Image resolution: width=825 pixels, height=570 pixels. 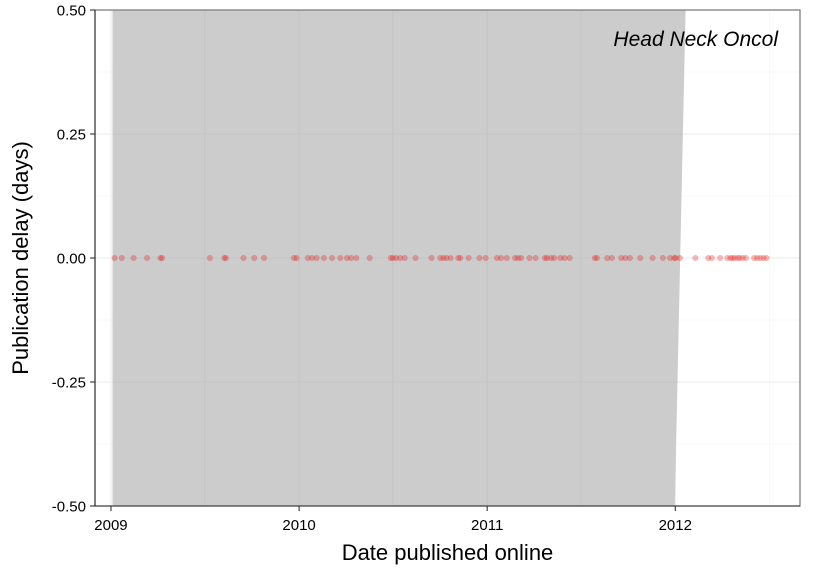 What do you see at coordinates (675, 525) in the screenshot?
I see `x-tick-label: 2012` at bounding box center [675, 525].